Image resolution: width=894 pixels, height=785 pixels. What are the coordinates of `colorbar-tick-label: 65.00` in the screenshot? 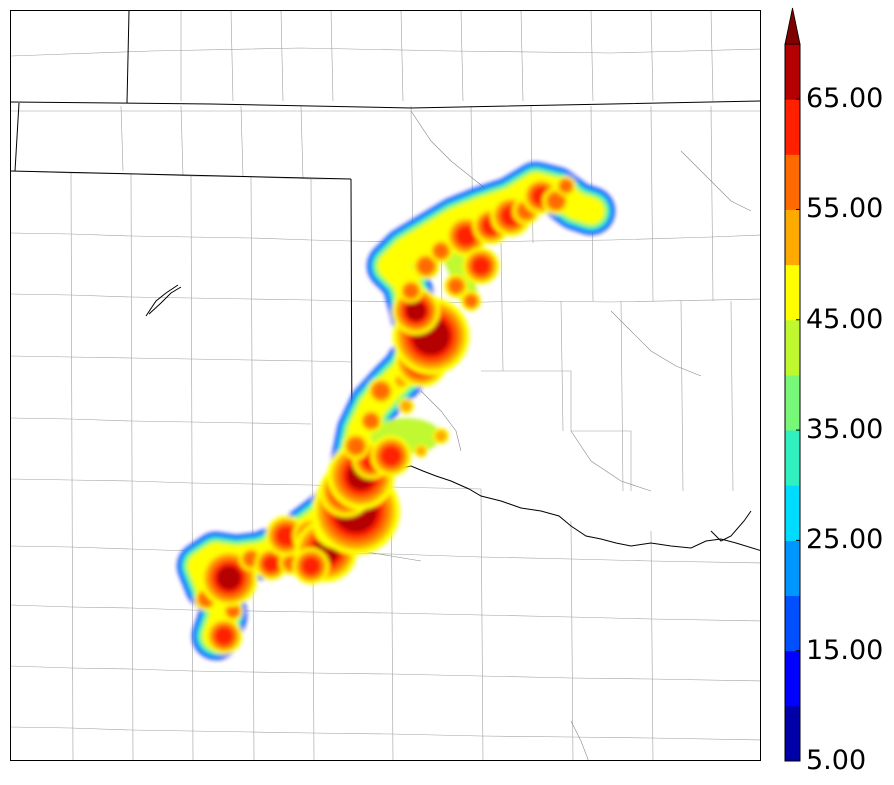 It's located at (845, 99).